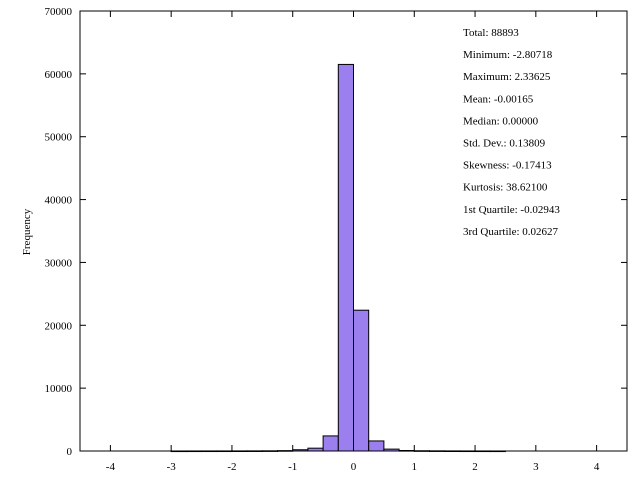 The image size is (640, 480). I want to click on y-tick-label: 60000, so click(59, 75).